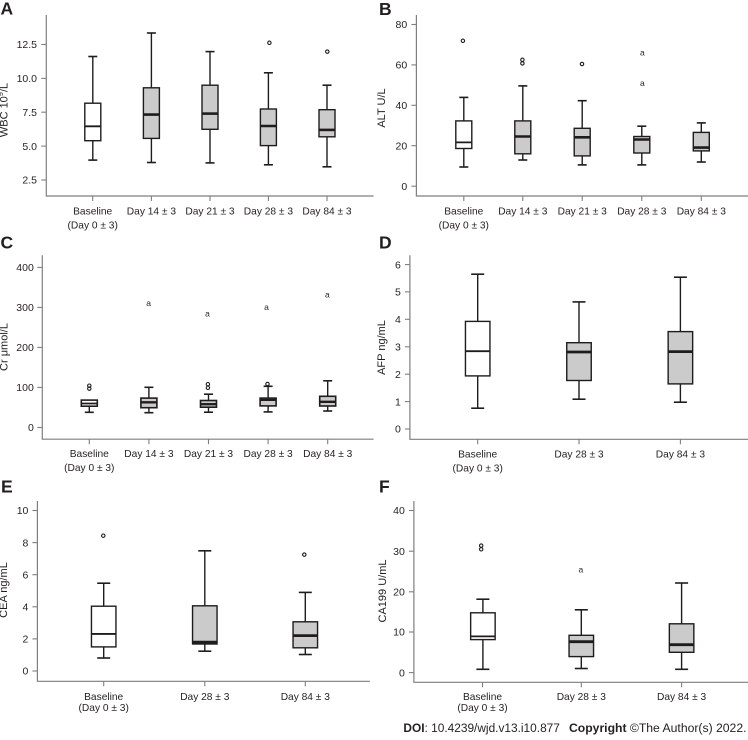 The width and height of the screenshot is (748, 740). I want to click on svg-text: E, so click(7, 486).